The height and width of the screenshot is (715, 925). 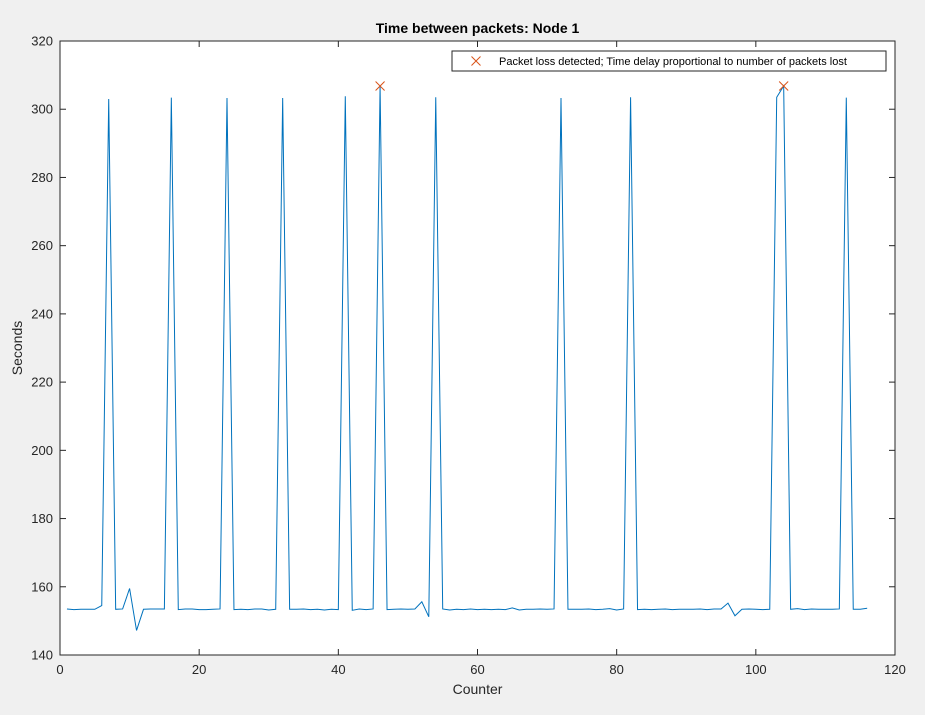 I want to click on y-tick-label: 160, so click(x=42, y=586).